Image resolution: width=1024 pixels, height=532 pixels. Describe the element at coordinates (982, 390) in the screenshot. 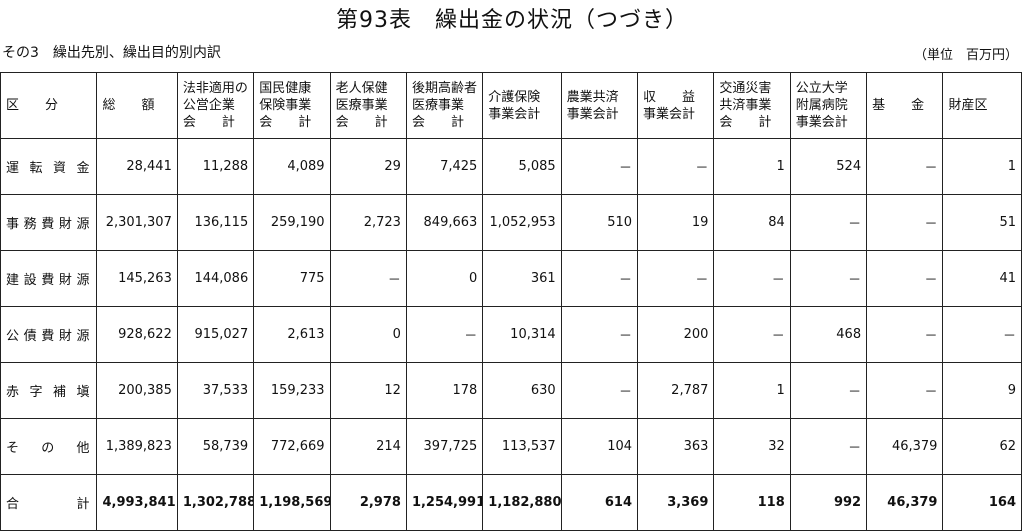

I see `table-cell: 9` at that location.